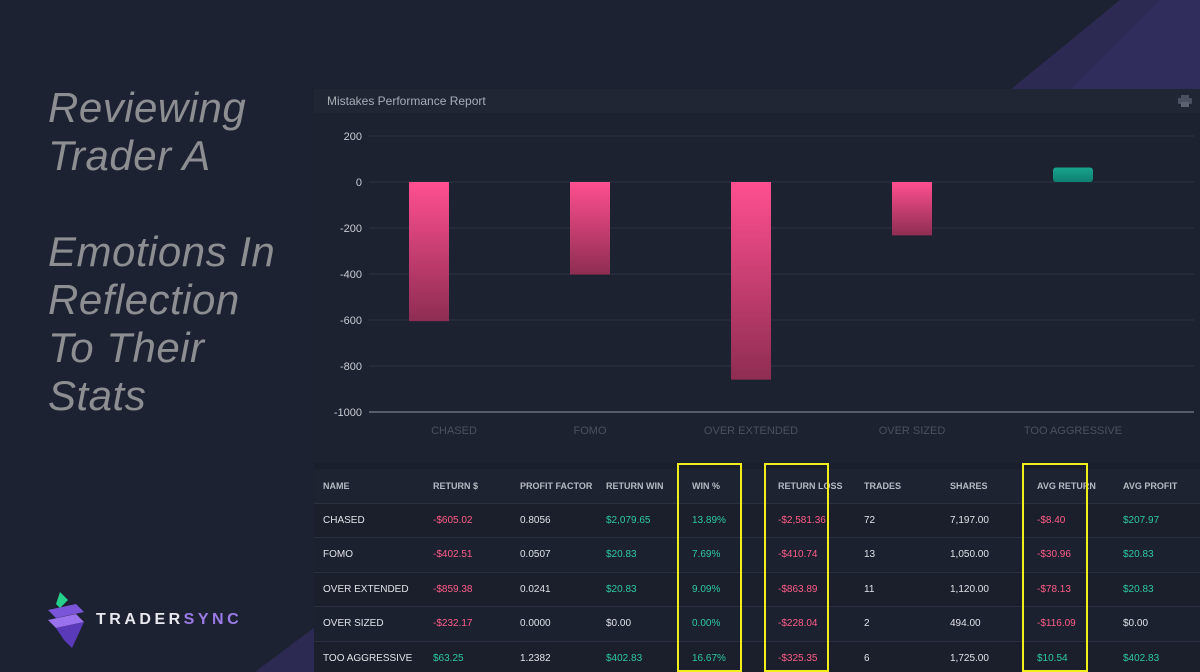 This screenshot has height=672, width=1200. Describe the element at coordinates (369, 486) in the screenshot. I see `column-header: NAME` at that location.